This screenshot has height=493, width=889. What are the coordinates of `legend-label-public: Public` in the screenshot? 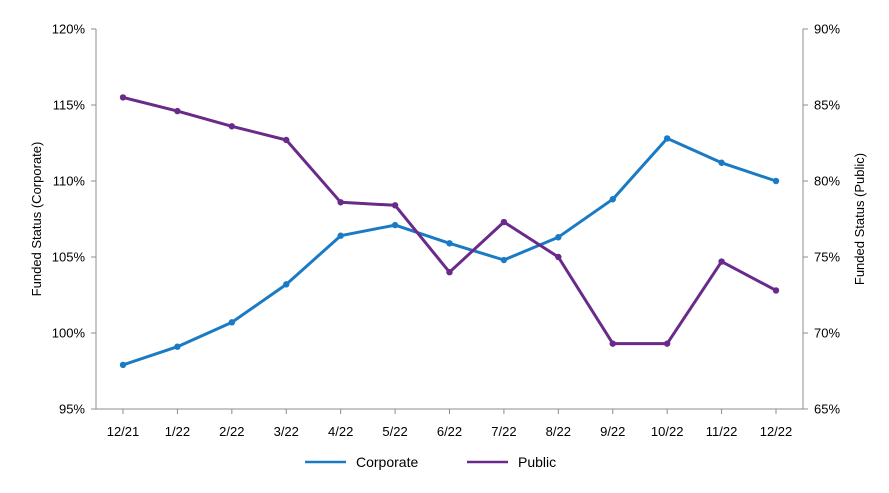 It's located at (537, 462).